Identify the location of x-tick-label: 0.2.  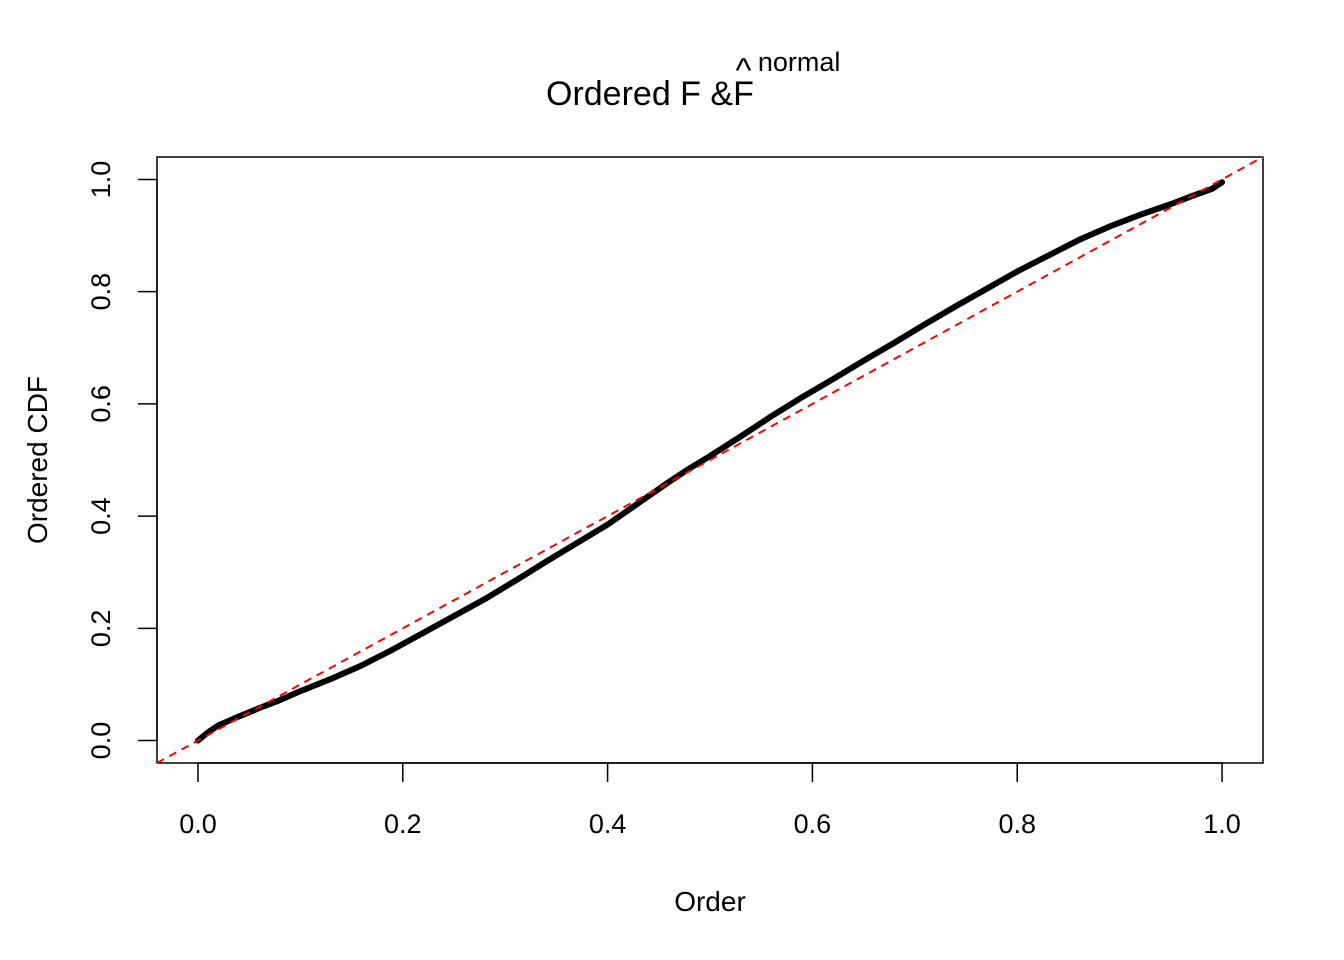
(403, 824).